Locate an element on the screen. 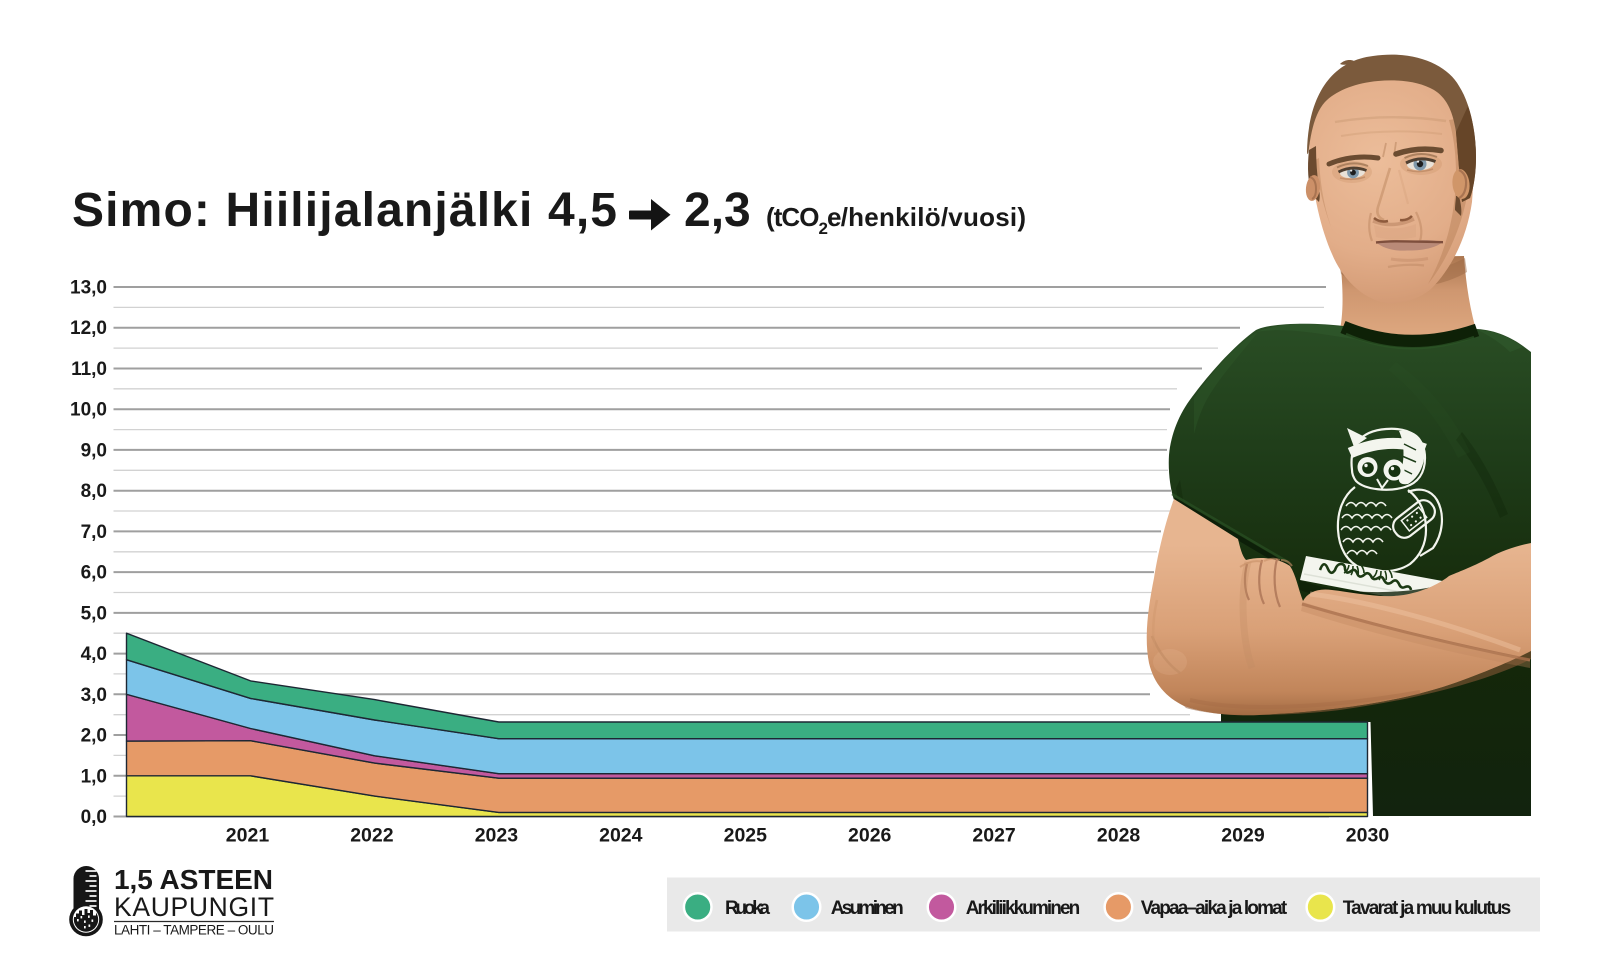 Image resolution: width=1600 pixels, height=970 pixels. svg-text: KAUPUNGIT is located at coordinates (194, 907).